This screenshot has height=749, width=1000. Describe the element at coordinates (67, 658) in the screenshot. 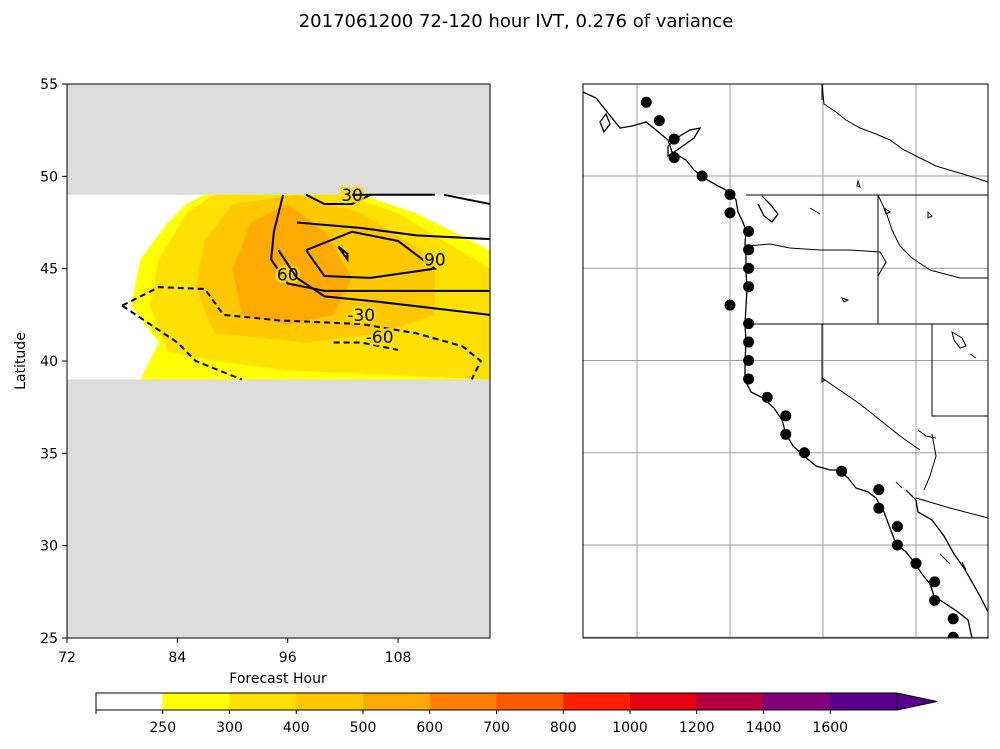

I see `x-tick-label: 72` at that location.